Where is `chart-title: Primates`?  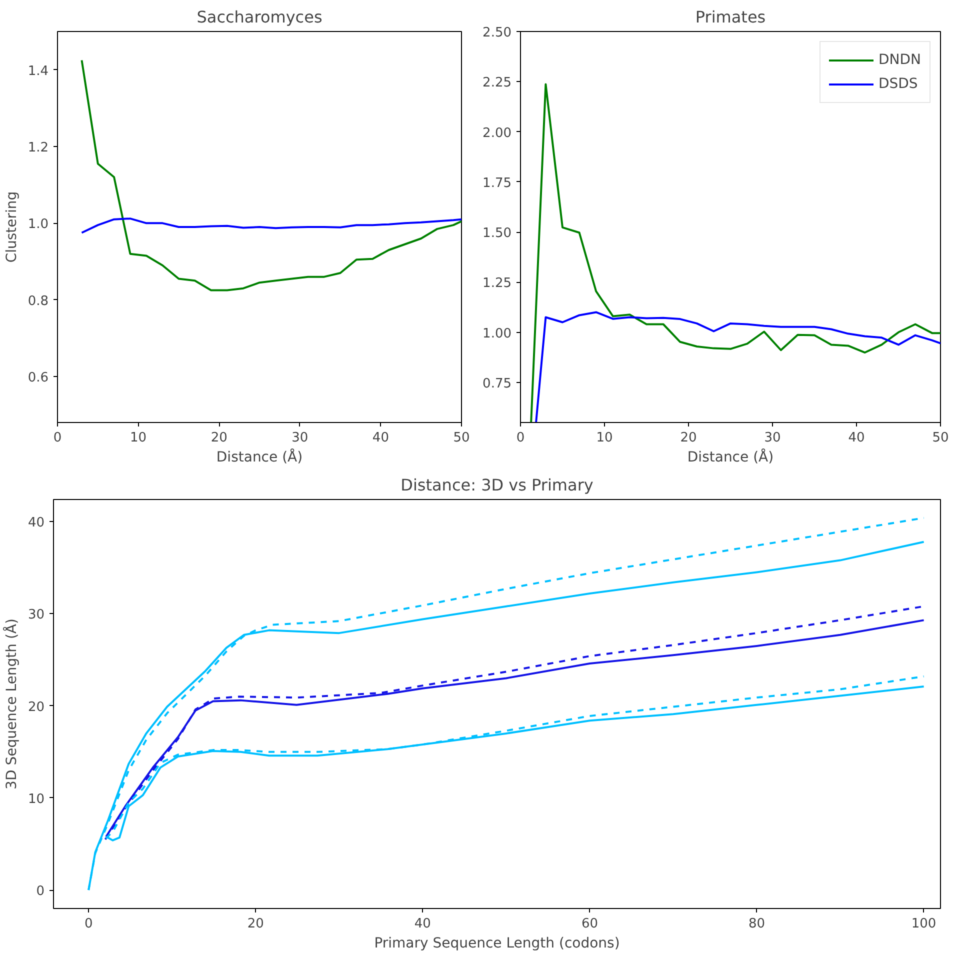
chart-title: Primates is located at coordinates (730, 17).